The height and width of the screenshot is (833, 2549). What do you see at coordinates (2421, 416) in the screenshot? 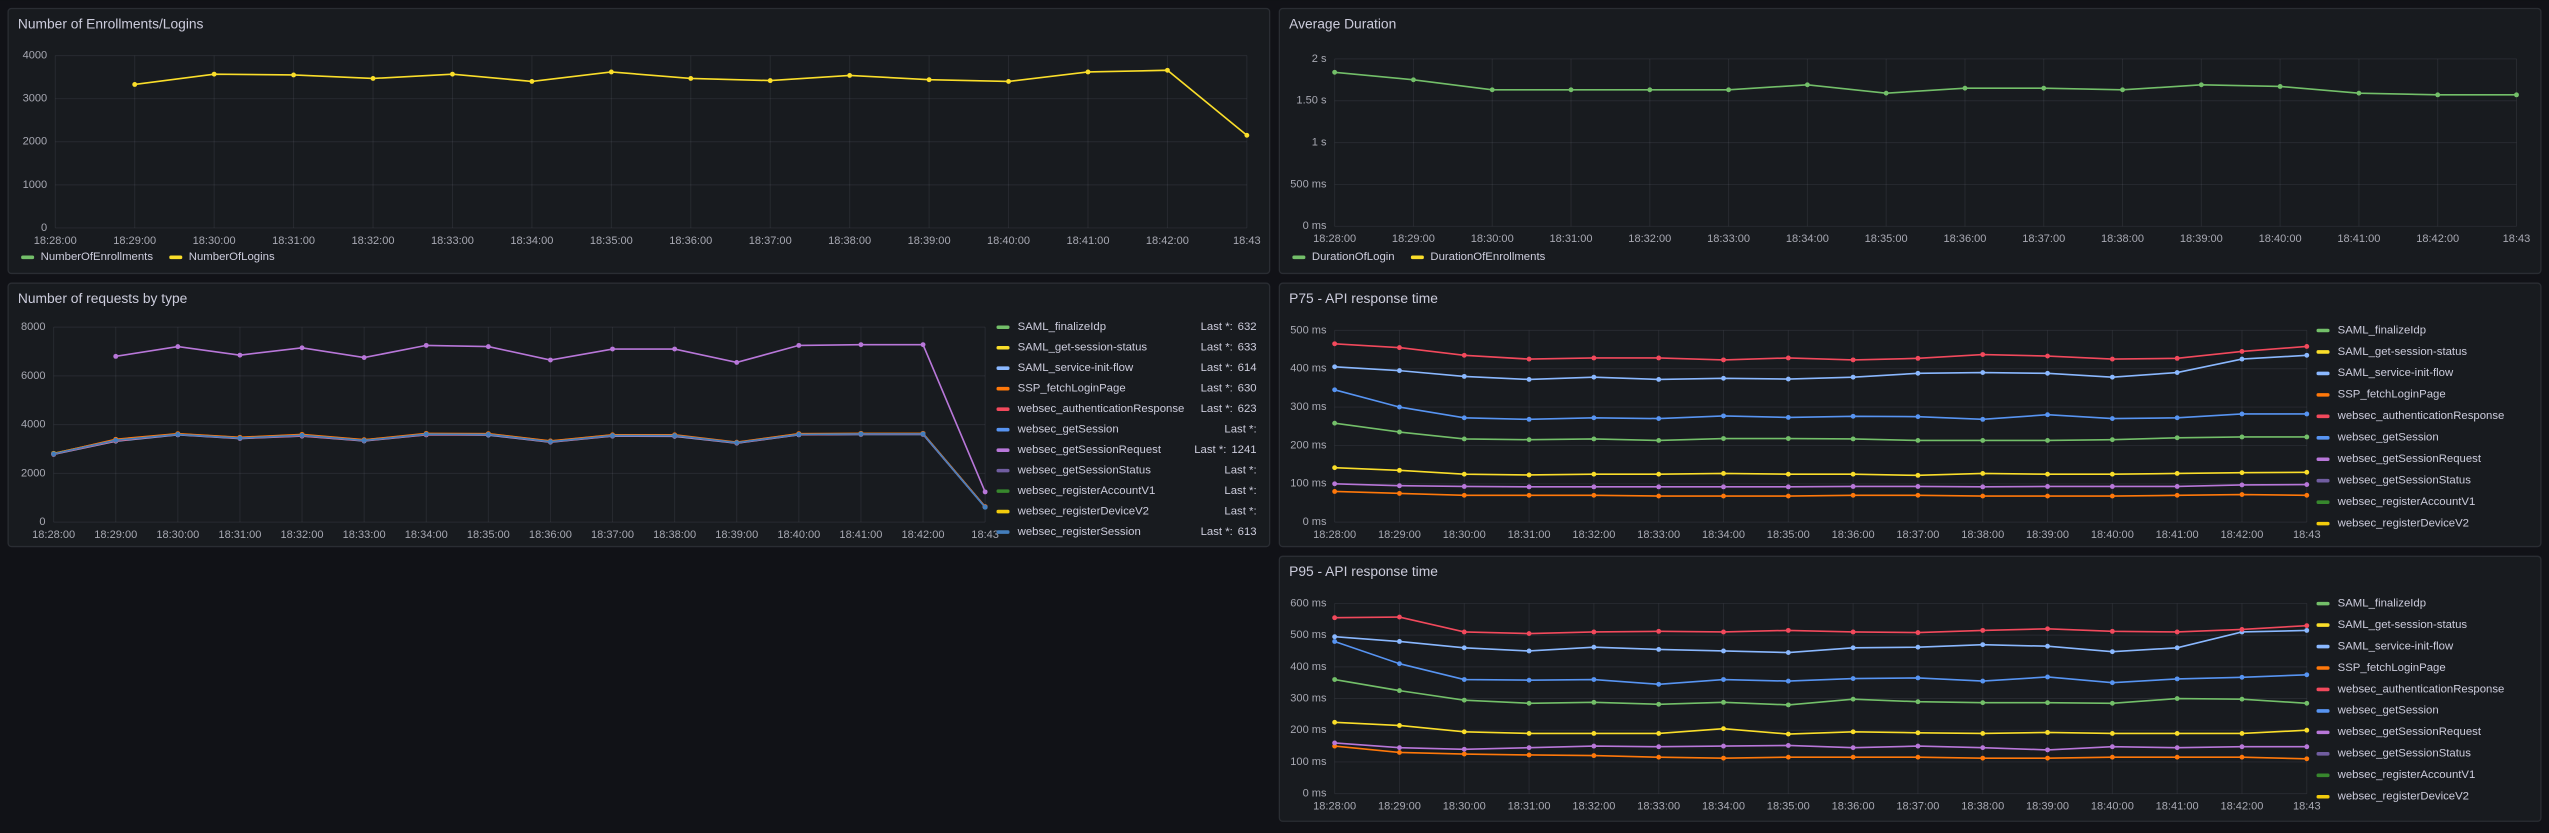
I see `legend-label: websec_authenticationResponse` at bounding box center [2421, 416].